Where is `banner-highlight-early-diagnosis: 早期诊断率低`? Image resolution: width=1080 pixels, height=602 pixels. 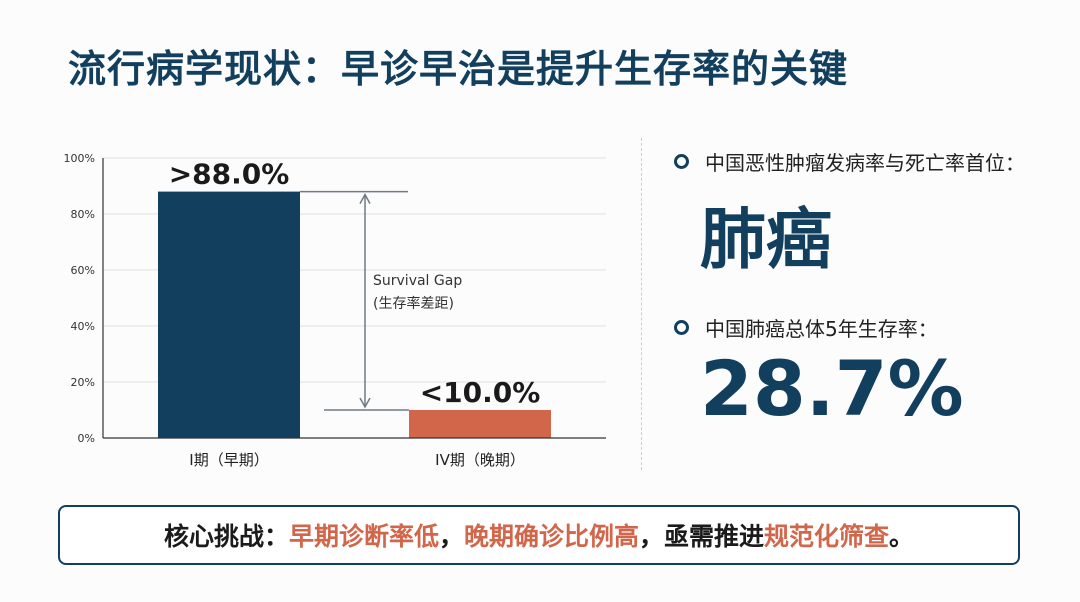
banner-highlight-early-diagnosis: 早期诊断率低 is located at coordinates (363, 536).